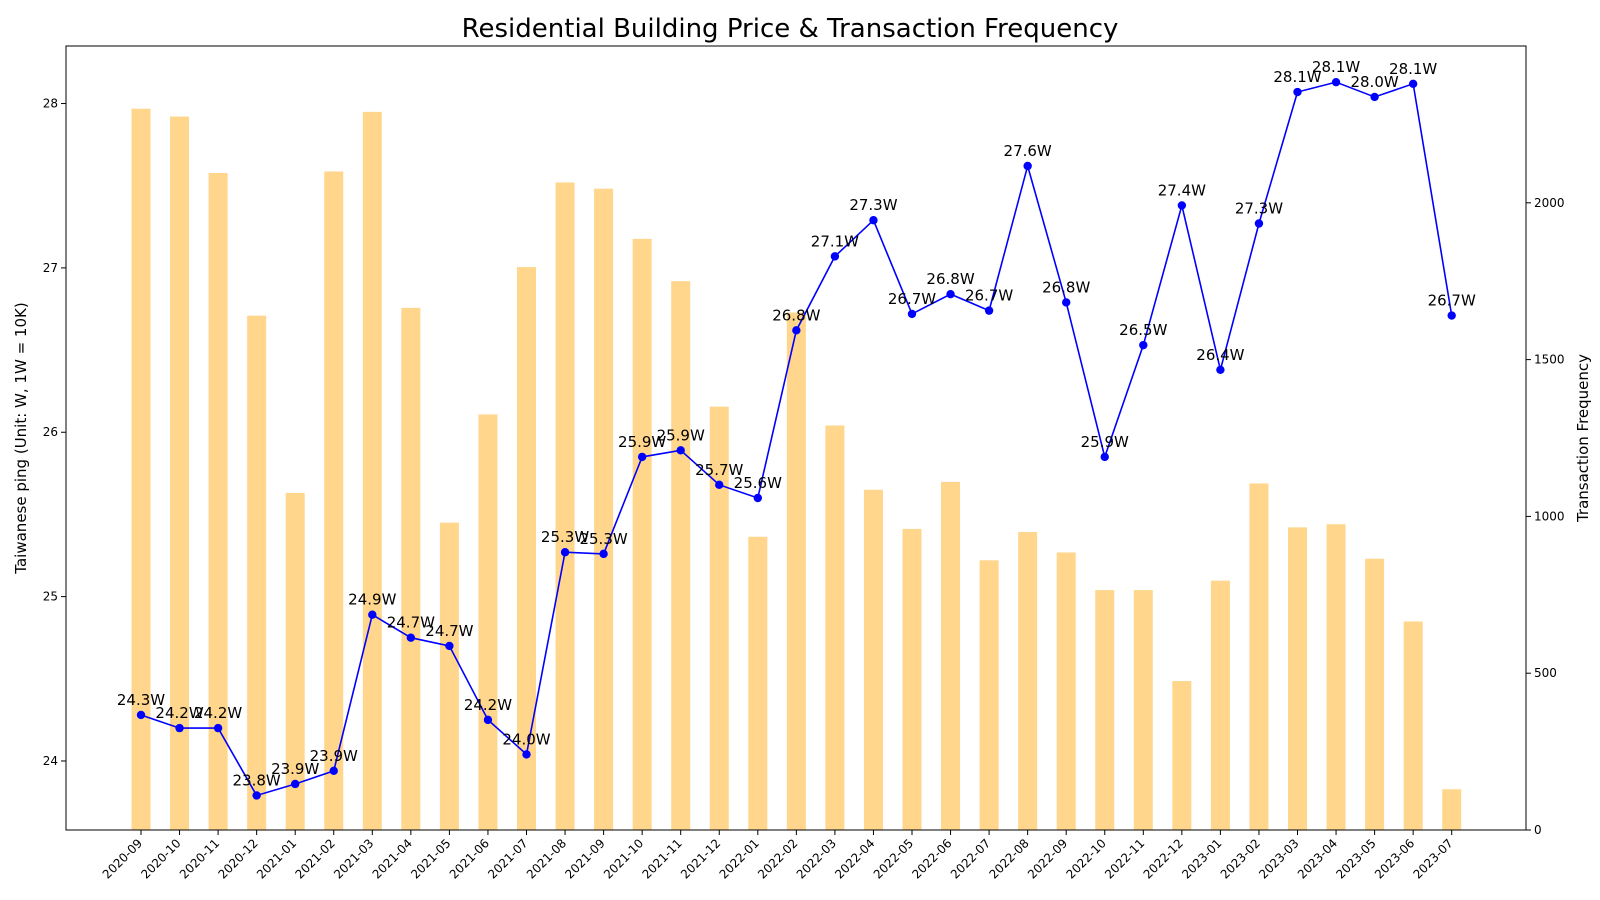 Image resolution: width=1600 pixels, height=900 pixels. What do you see at coordinates (642, 442) in the screenshot?
I see `data-label-2021-10: 25.9W` at bounding box center [642, 442].